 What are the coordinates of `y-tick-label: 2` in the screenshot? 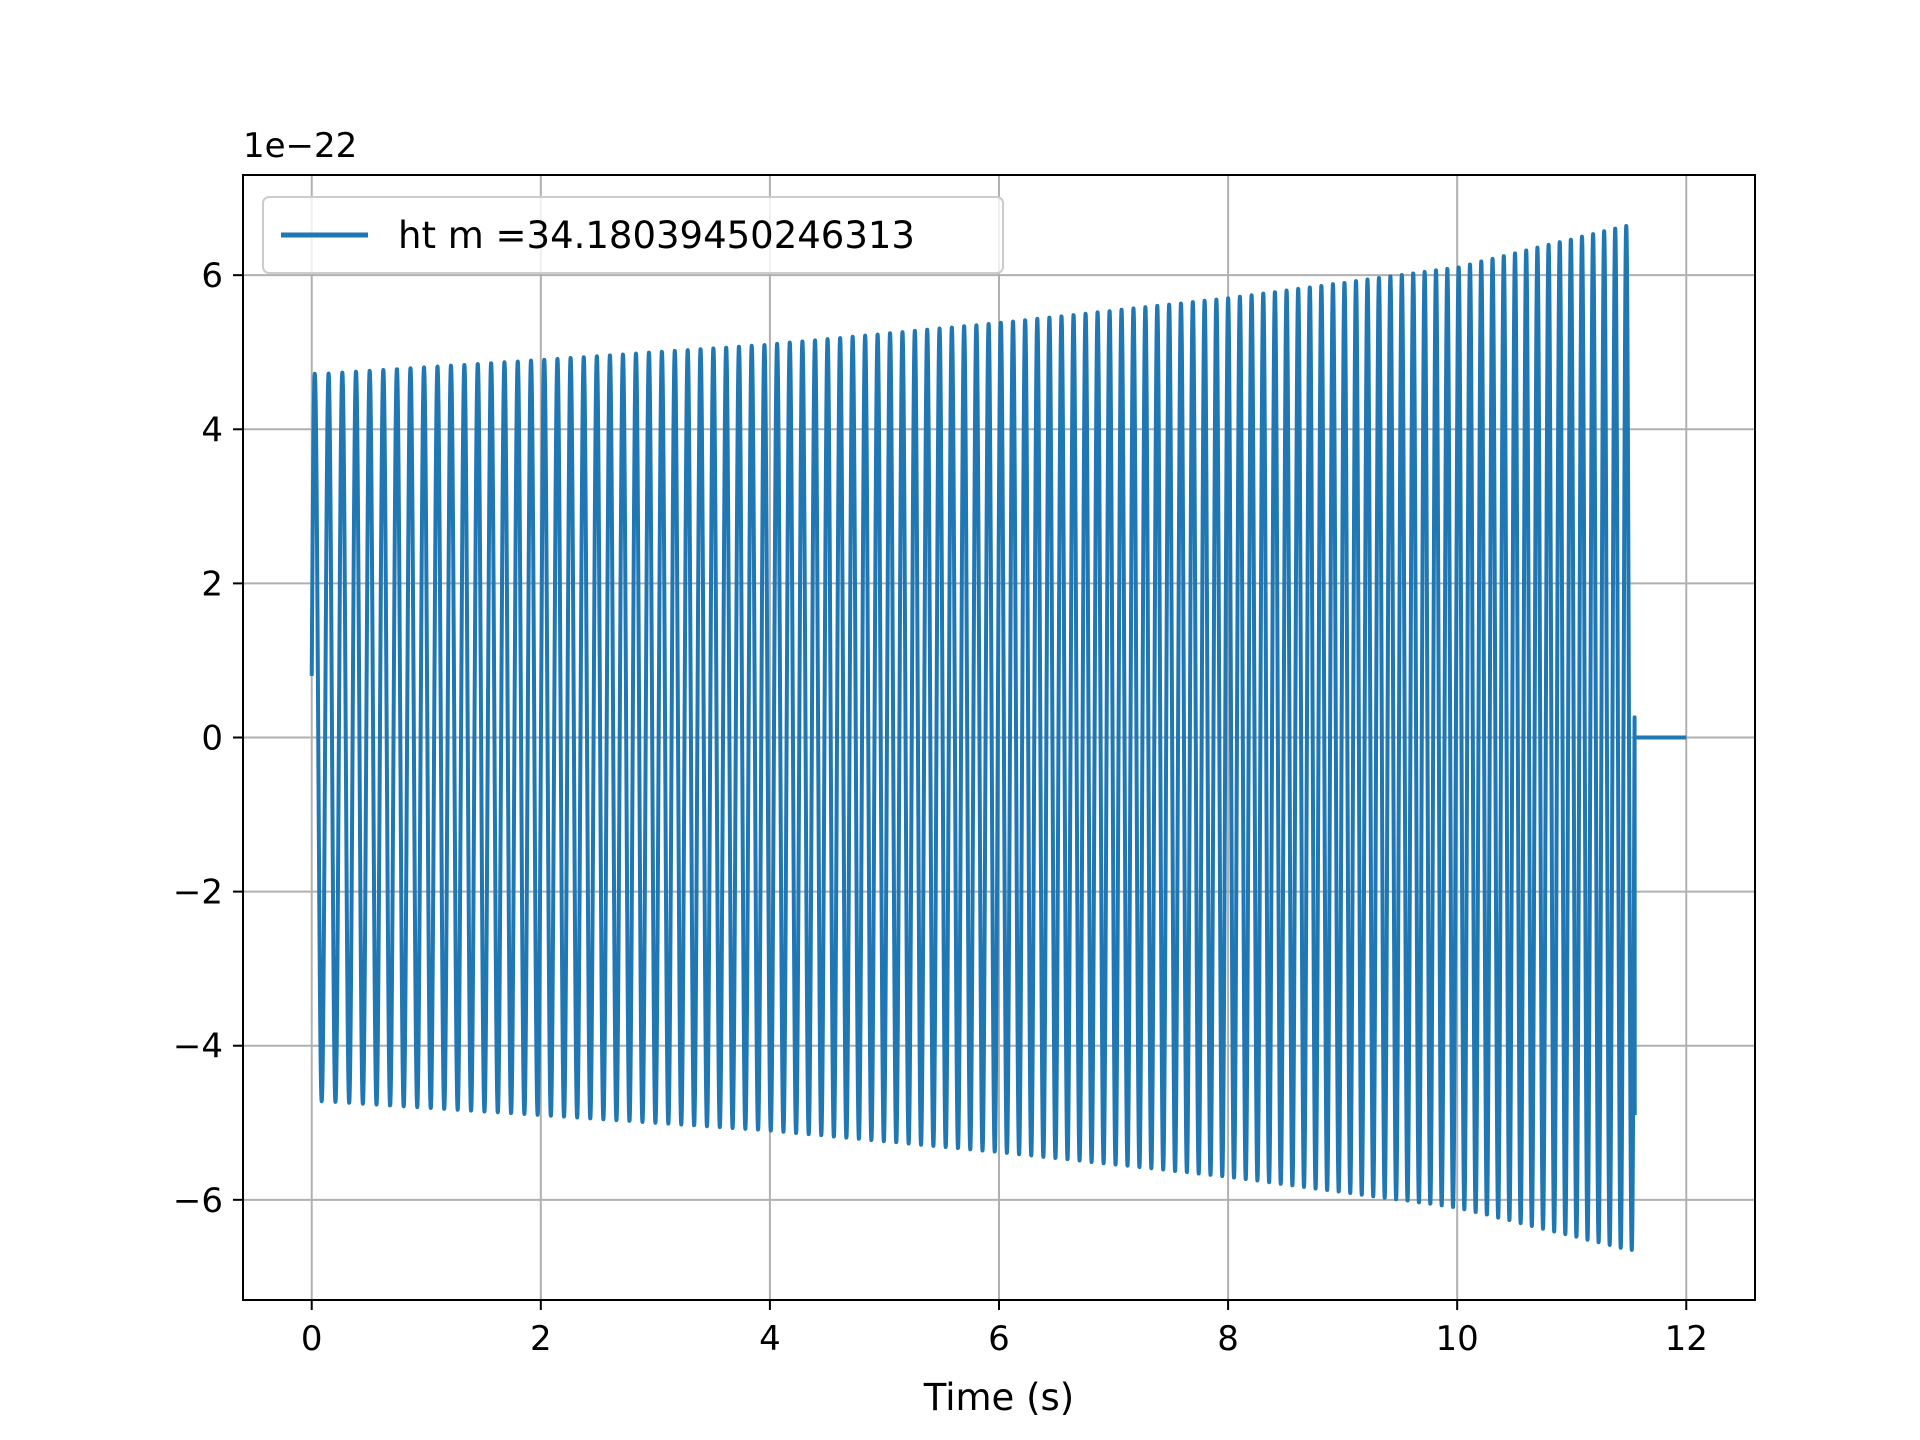 It's located at (212, 584).